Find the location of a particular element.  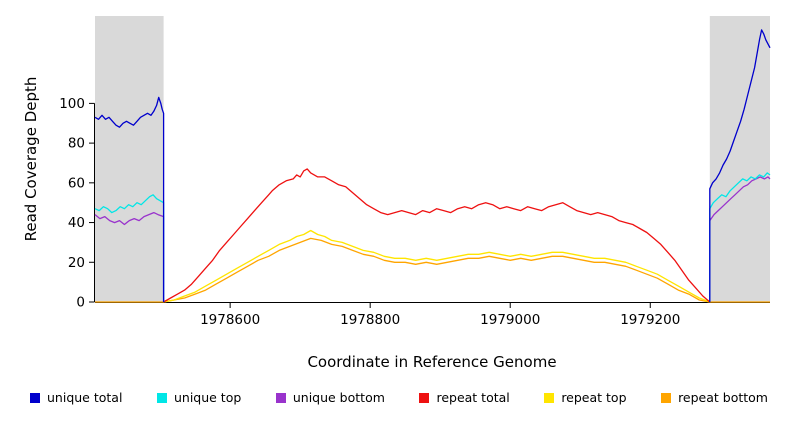

series-line-repeat-bottom is located at coordinates (432, 270).